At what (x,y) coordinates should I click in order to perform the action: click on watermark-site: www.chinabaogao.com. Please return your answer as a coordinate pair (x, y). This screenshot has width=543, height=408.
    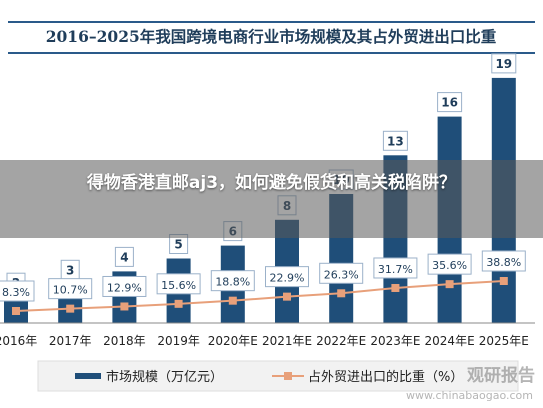
    Looking at the image, I should click on (469, 395).